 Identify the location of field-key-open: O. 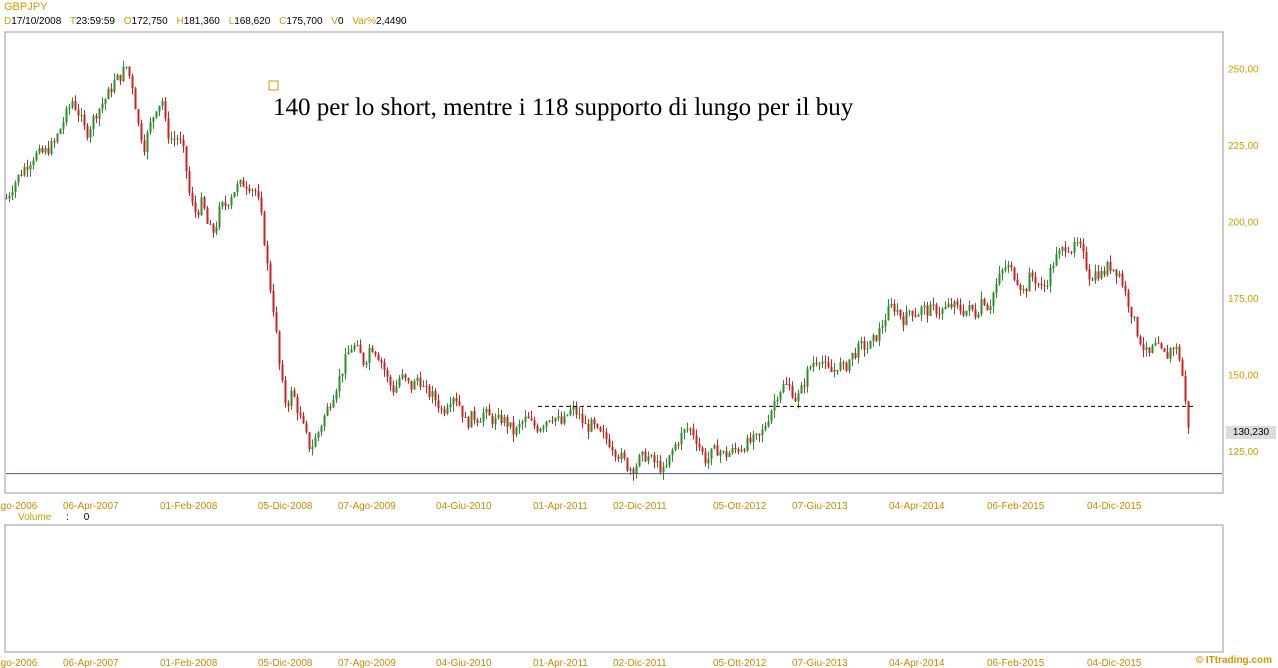
(127, 21).